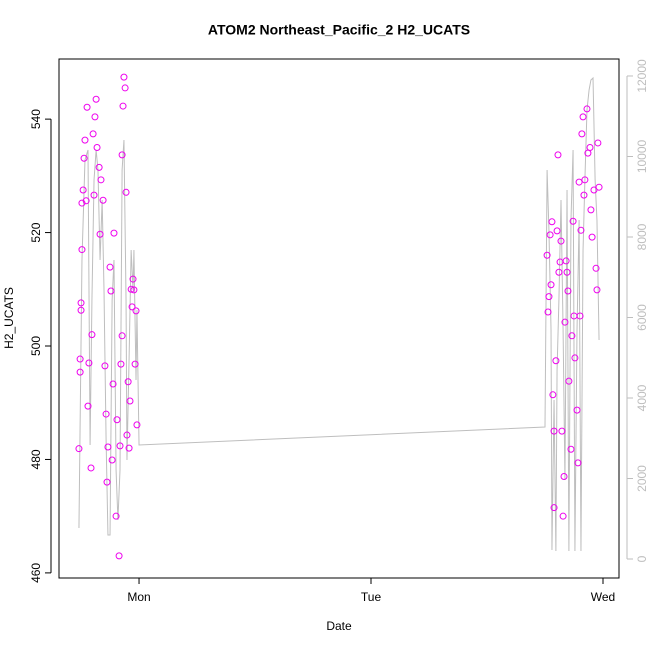 The height and width of the screenshot is (650, 650). Describe the element at coordinates (339, 30) in the screenshot. I see `chart-title: ATOM2 Northeast_Pacific_2 H2_UCATS` at that location.